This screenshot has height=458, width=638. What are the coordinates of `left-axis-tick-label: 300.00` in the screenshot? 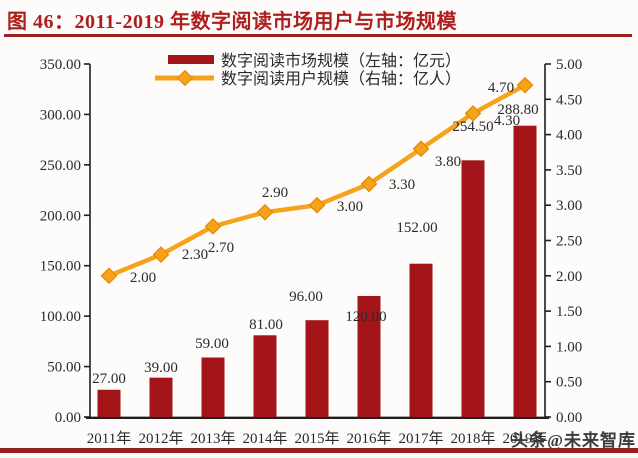 It's located at (60, 115).